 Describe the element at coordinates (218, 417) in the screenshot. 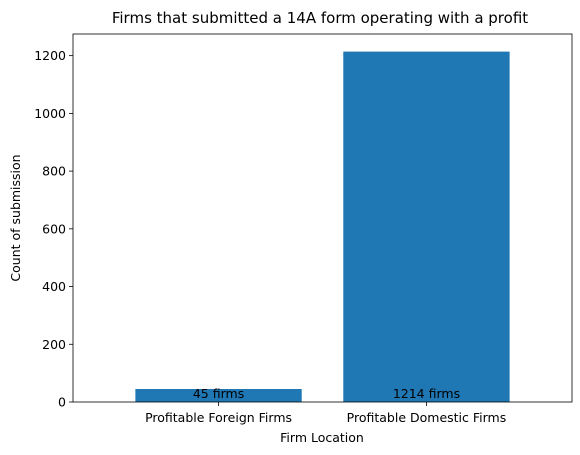

I see `x-tick-label-0: Profitable Foreign Firms` at that location.